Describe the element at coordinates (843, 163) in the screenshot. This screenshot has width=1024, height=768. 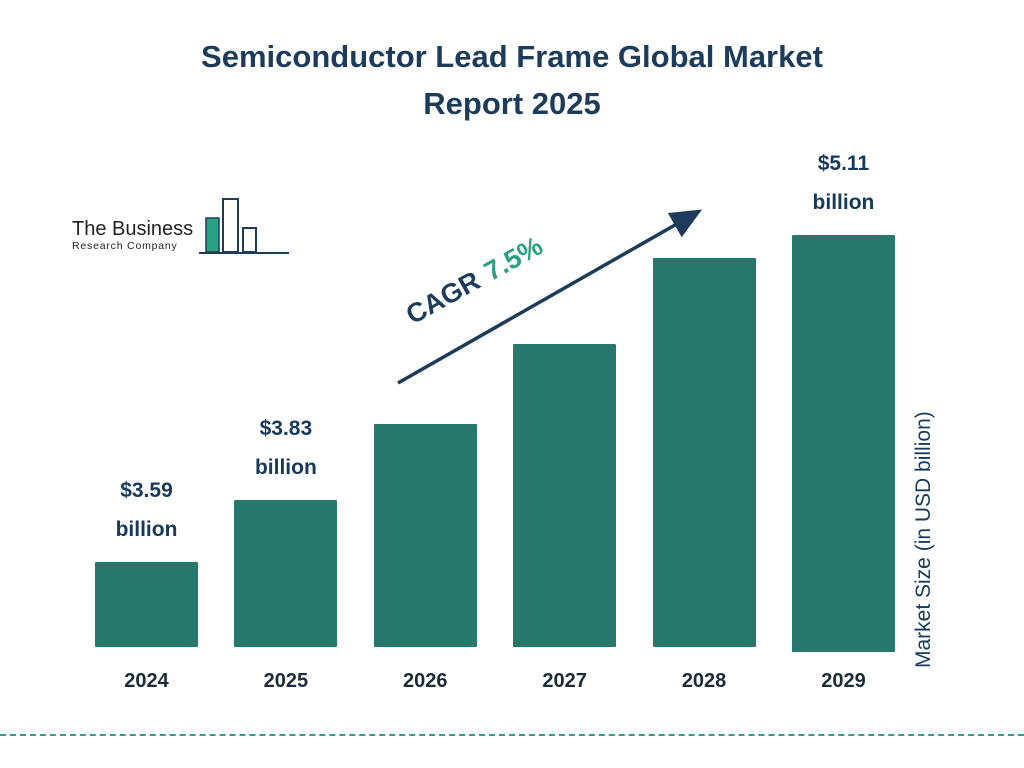
I see `bar-value-amount: $5.11` at that location.